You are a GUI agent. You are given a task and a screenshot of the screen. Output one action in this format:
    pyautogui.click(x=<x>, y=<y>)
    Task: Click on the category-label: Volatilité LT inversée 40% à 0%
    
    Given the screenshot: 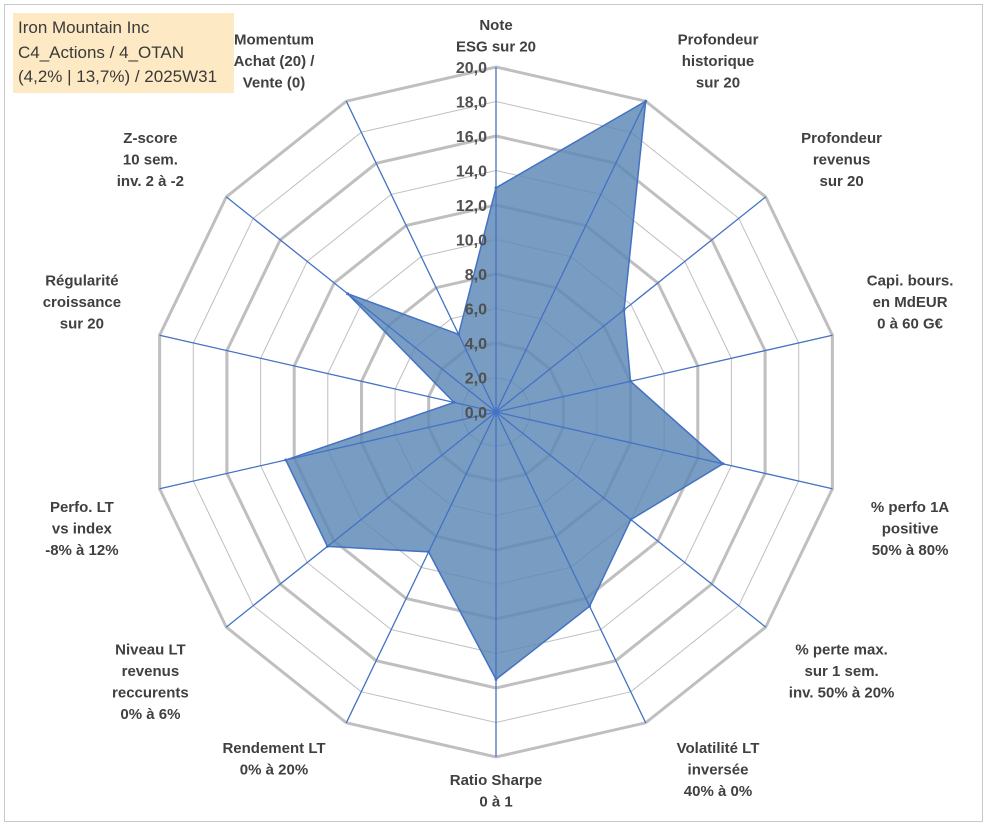 What is the action you would take?
    pyautogui.click(x=718, y=770)
    